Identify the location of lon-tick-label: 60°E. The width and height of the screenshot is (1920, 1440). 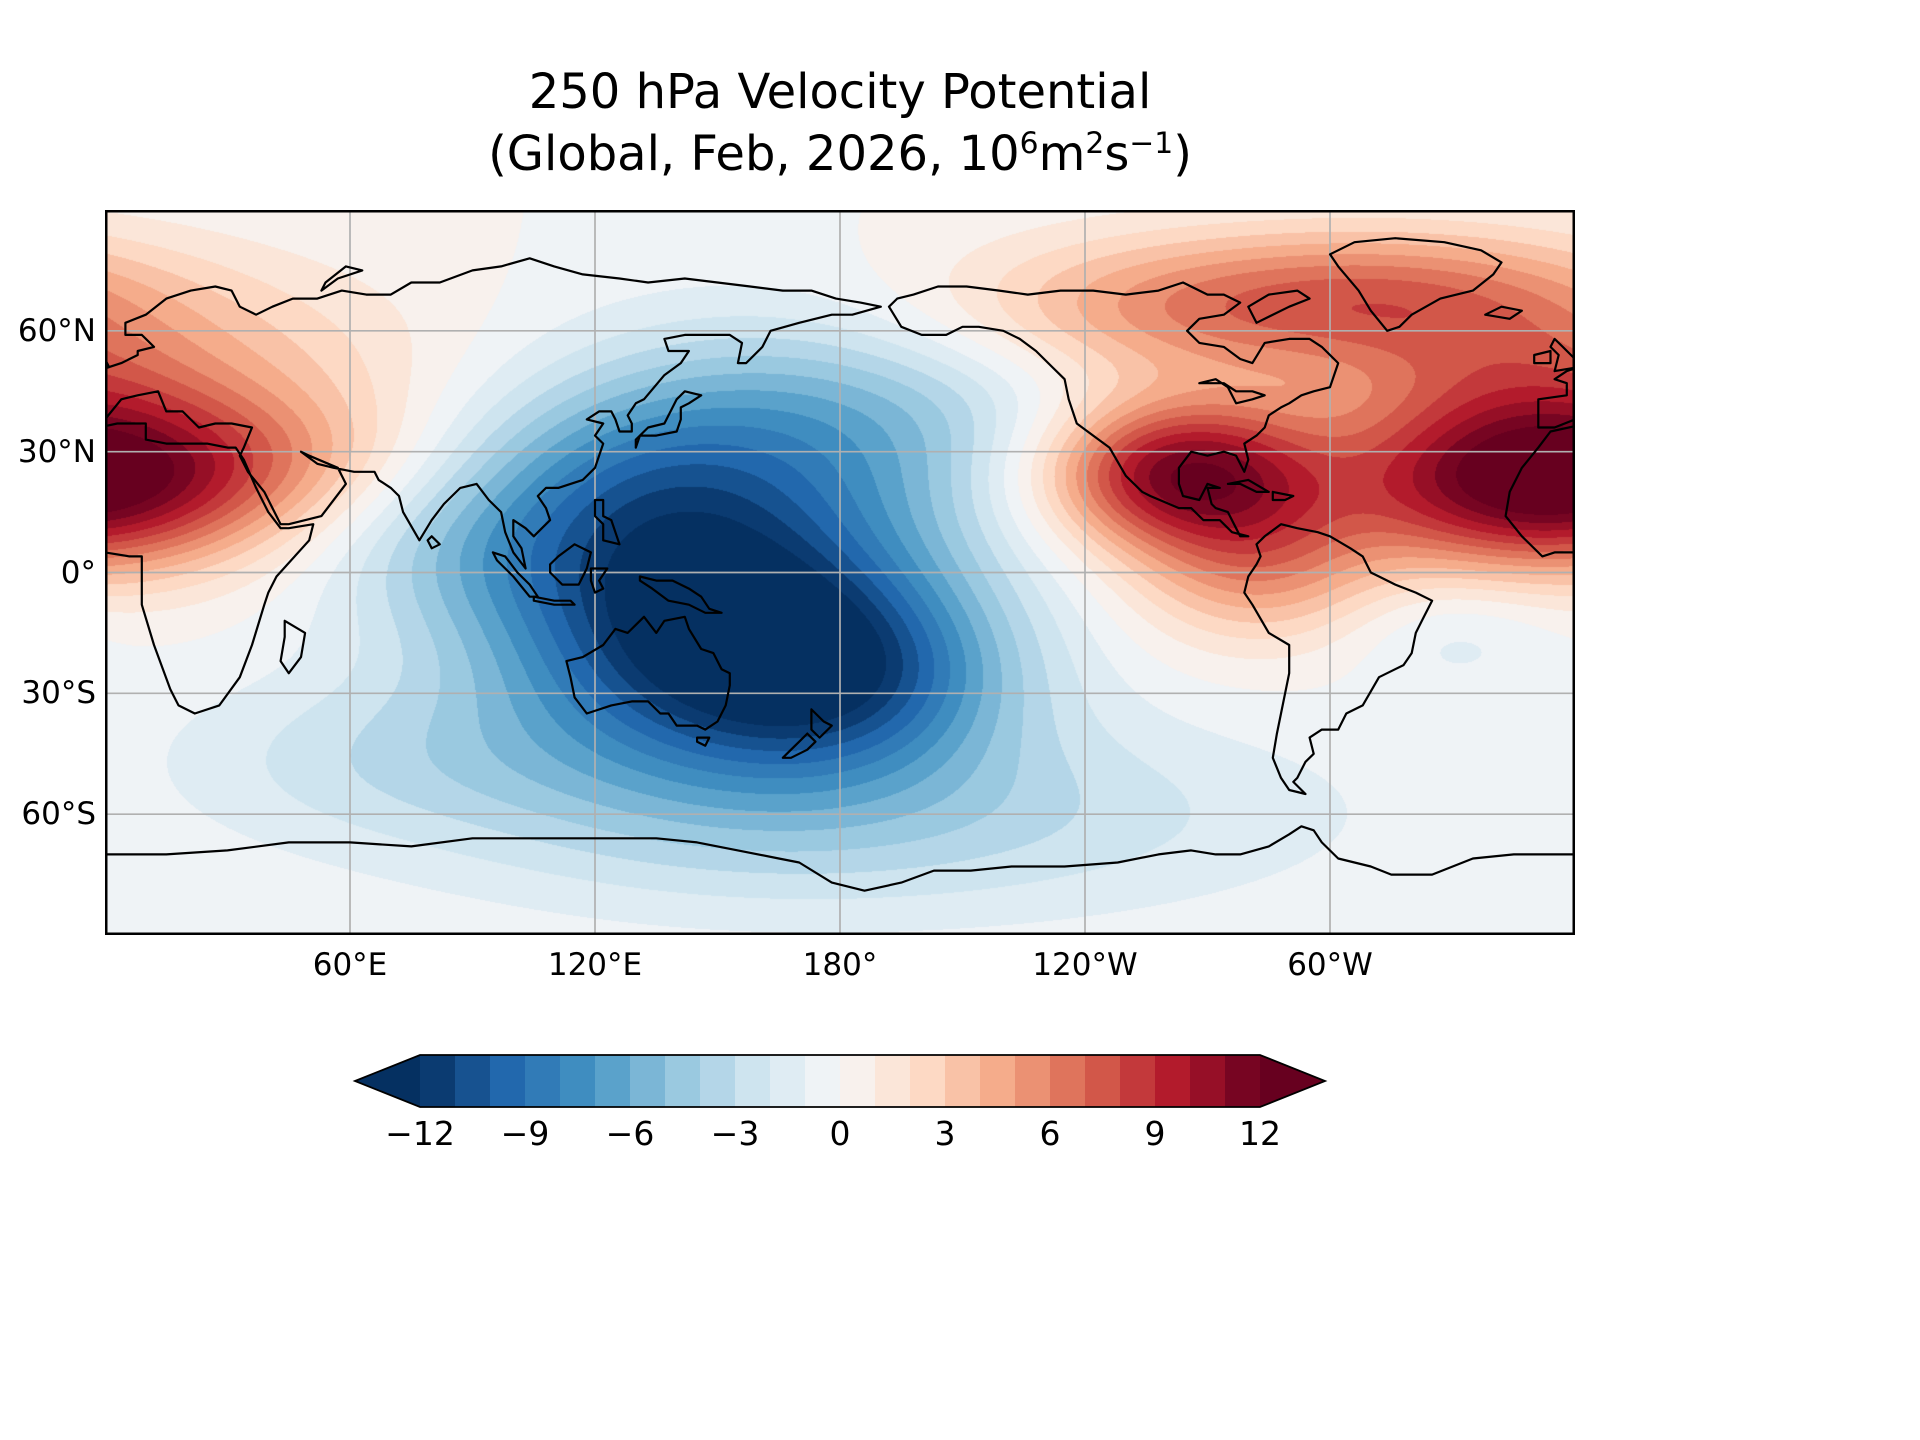
(350, 965).